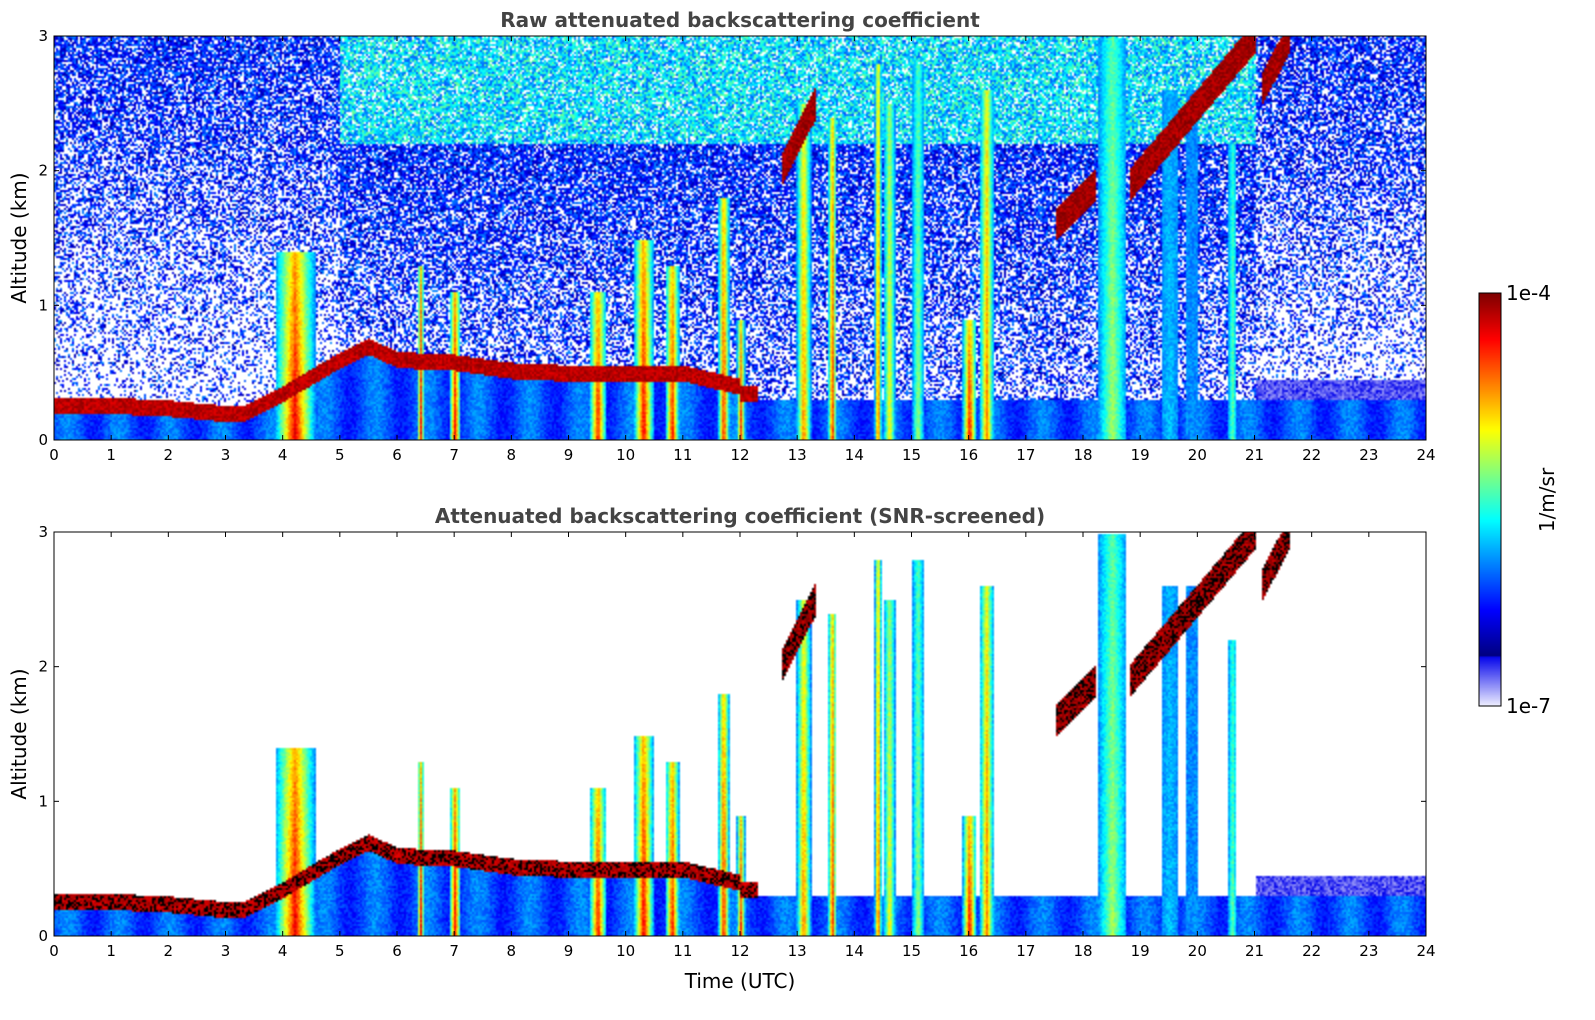 This screenshot has height=1020, width=1595. I want to click on colorbar-frame, so click(1490, 499).